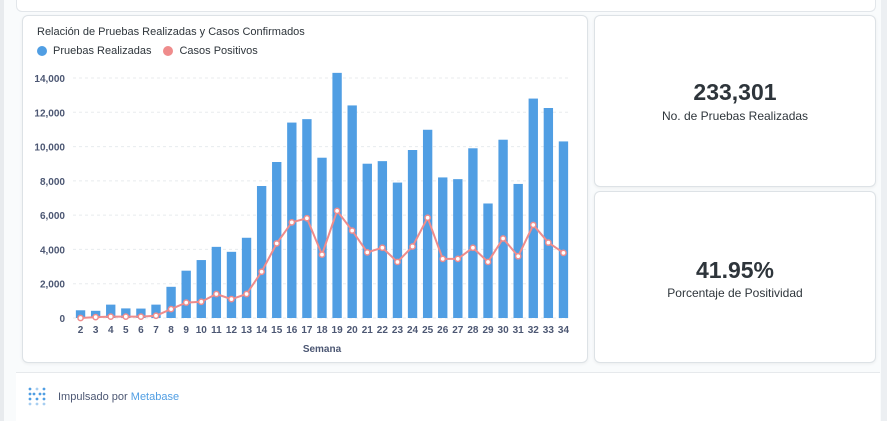 The width and height of the screenshot is (887, 421). Describe the element at coordinates (49, 113) in the screenshot. I see `y-tick-label: 12,000` at that location.